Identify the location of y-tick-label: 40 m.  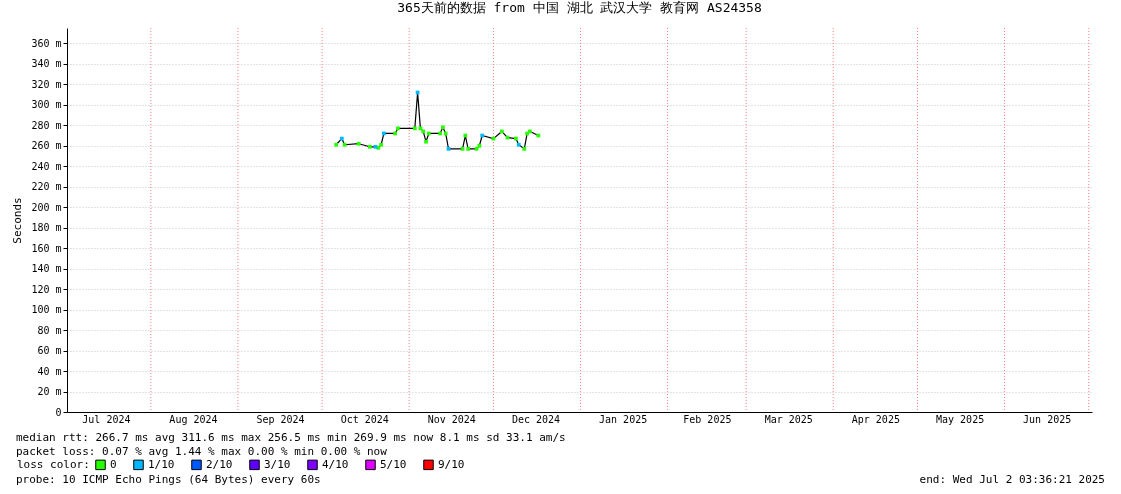
(49, 371).